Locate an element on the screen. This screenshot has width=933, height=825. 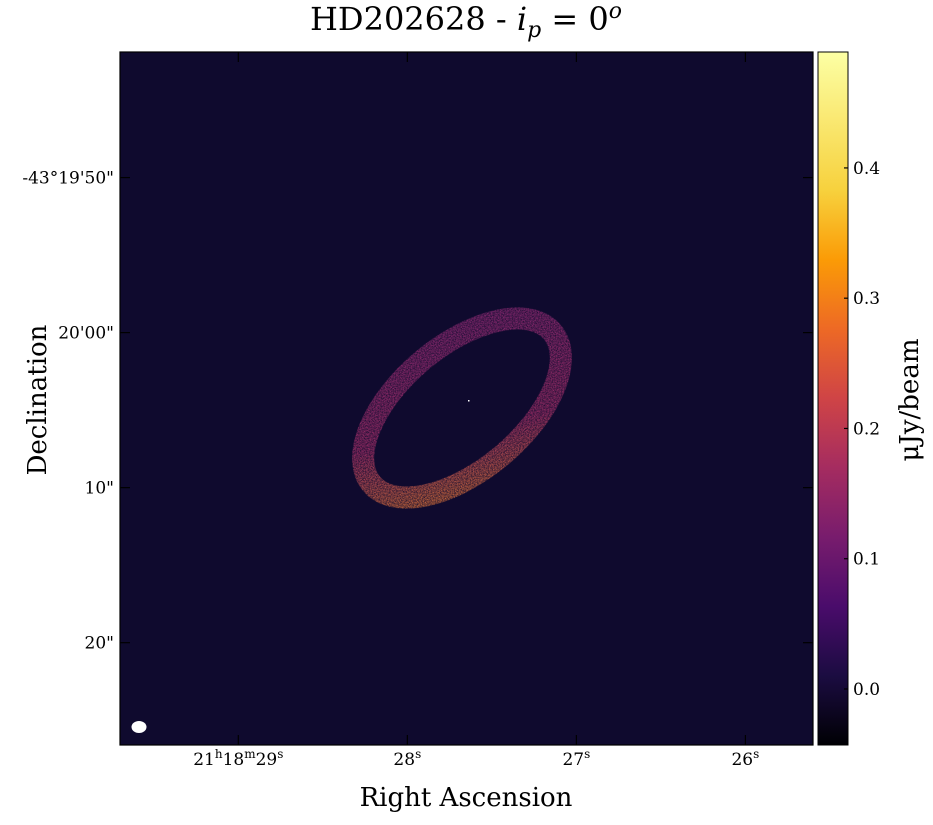
title-sub: p is located at coordinates (534, 30).